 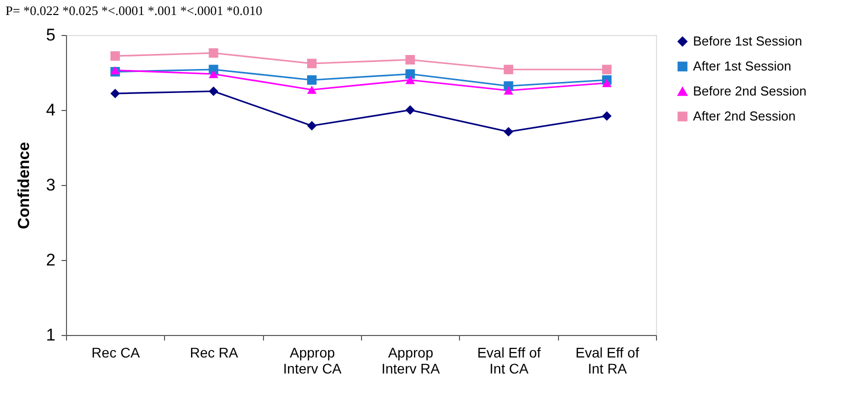 I want to click on y-tick-label: 2, so click(x=51, y=260).